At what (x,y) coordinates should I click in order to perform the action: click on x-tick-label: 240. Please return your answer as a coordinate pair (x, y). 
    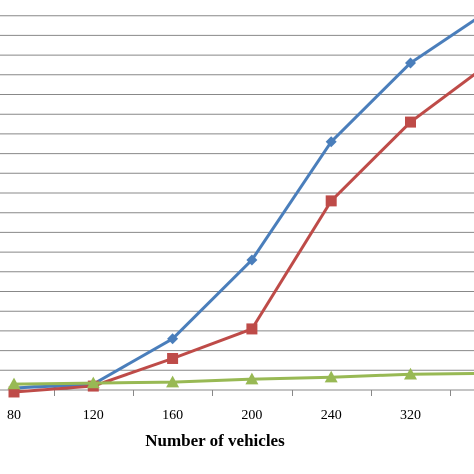
    Looking at the image, I should click on (331, 415).